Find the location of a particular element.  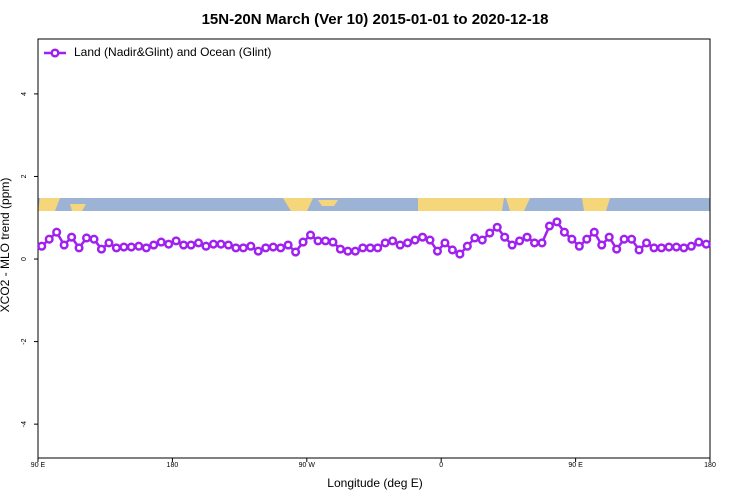

x-axis-label: Longitude (deg E) is located at coordinates (374, 483).